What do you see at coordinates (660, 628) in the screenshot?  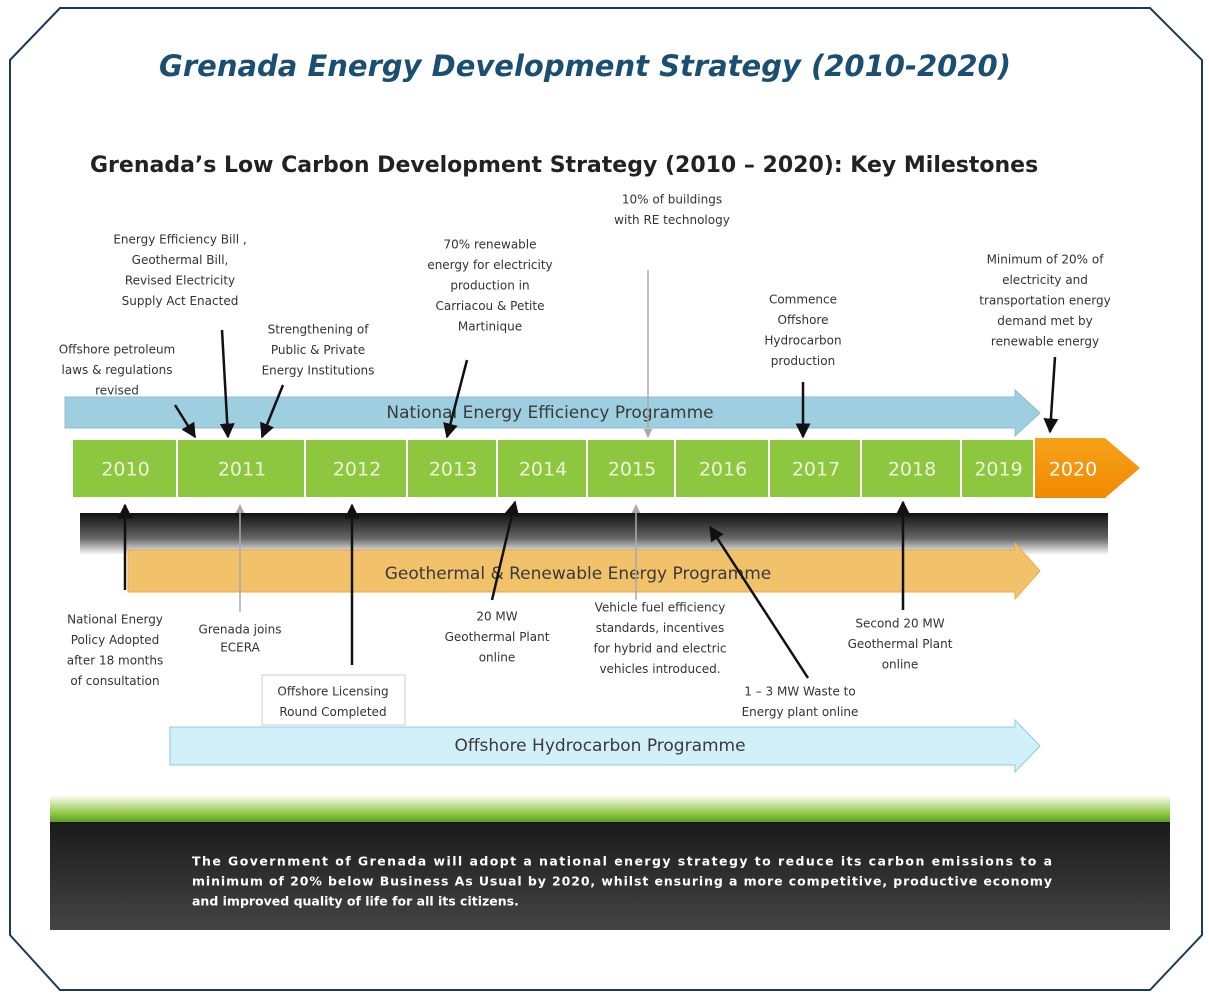 I see `milestone-text: standards, incentives` at bounding box center [660, 628].